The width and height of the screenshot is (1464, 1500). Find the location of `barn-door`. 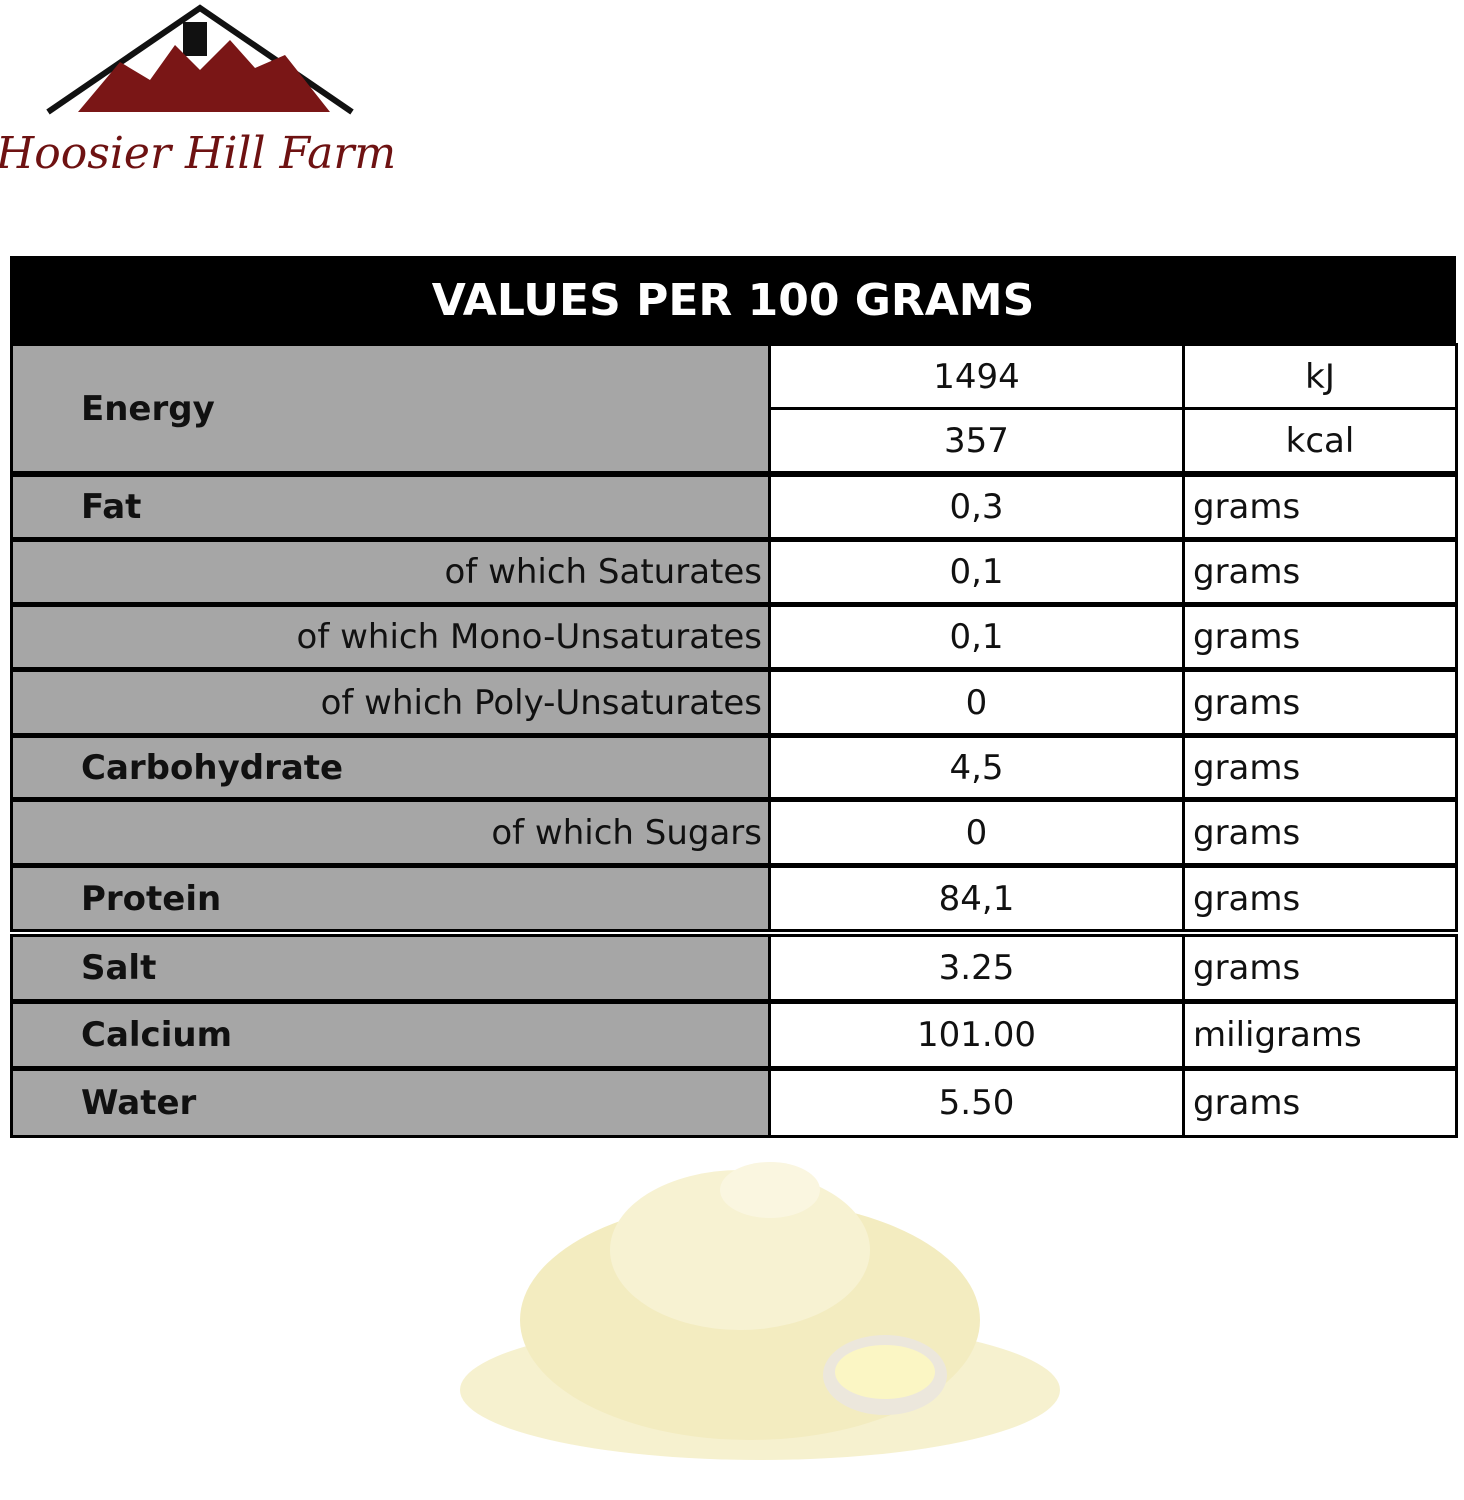

barn-door is located at coordinates (195, 39).